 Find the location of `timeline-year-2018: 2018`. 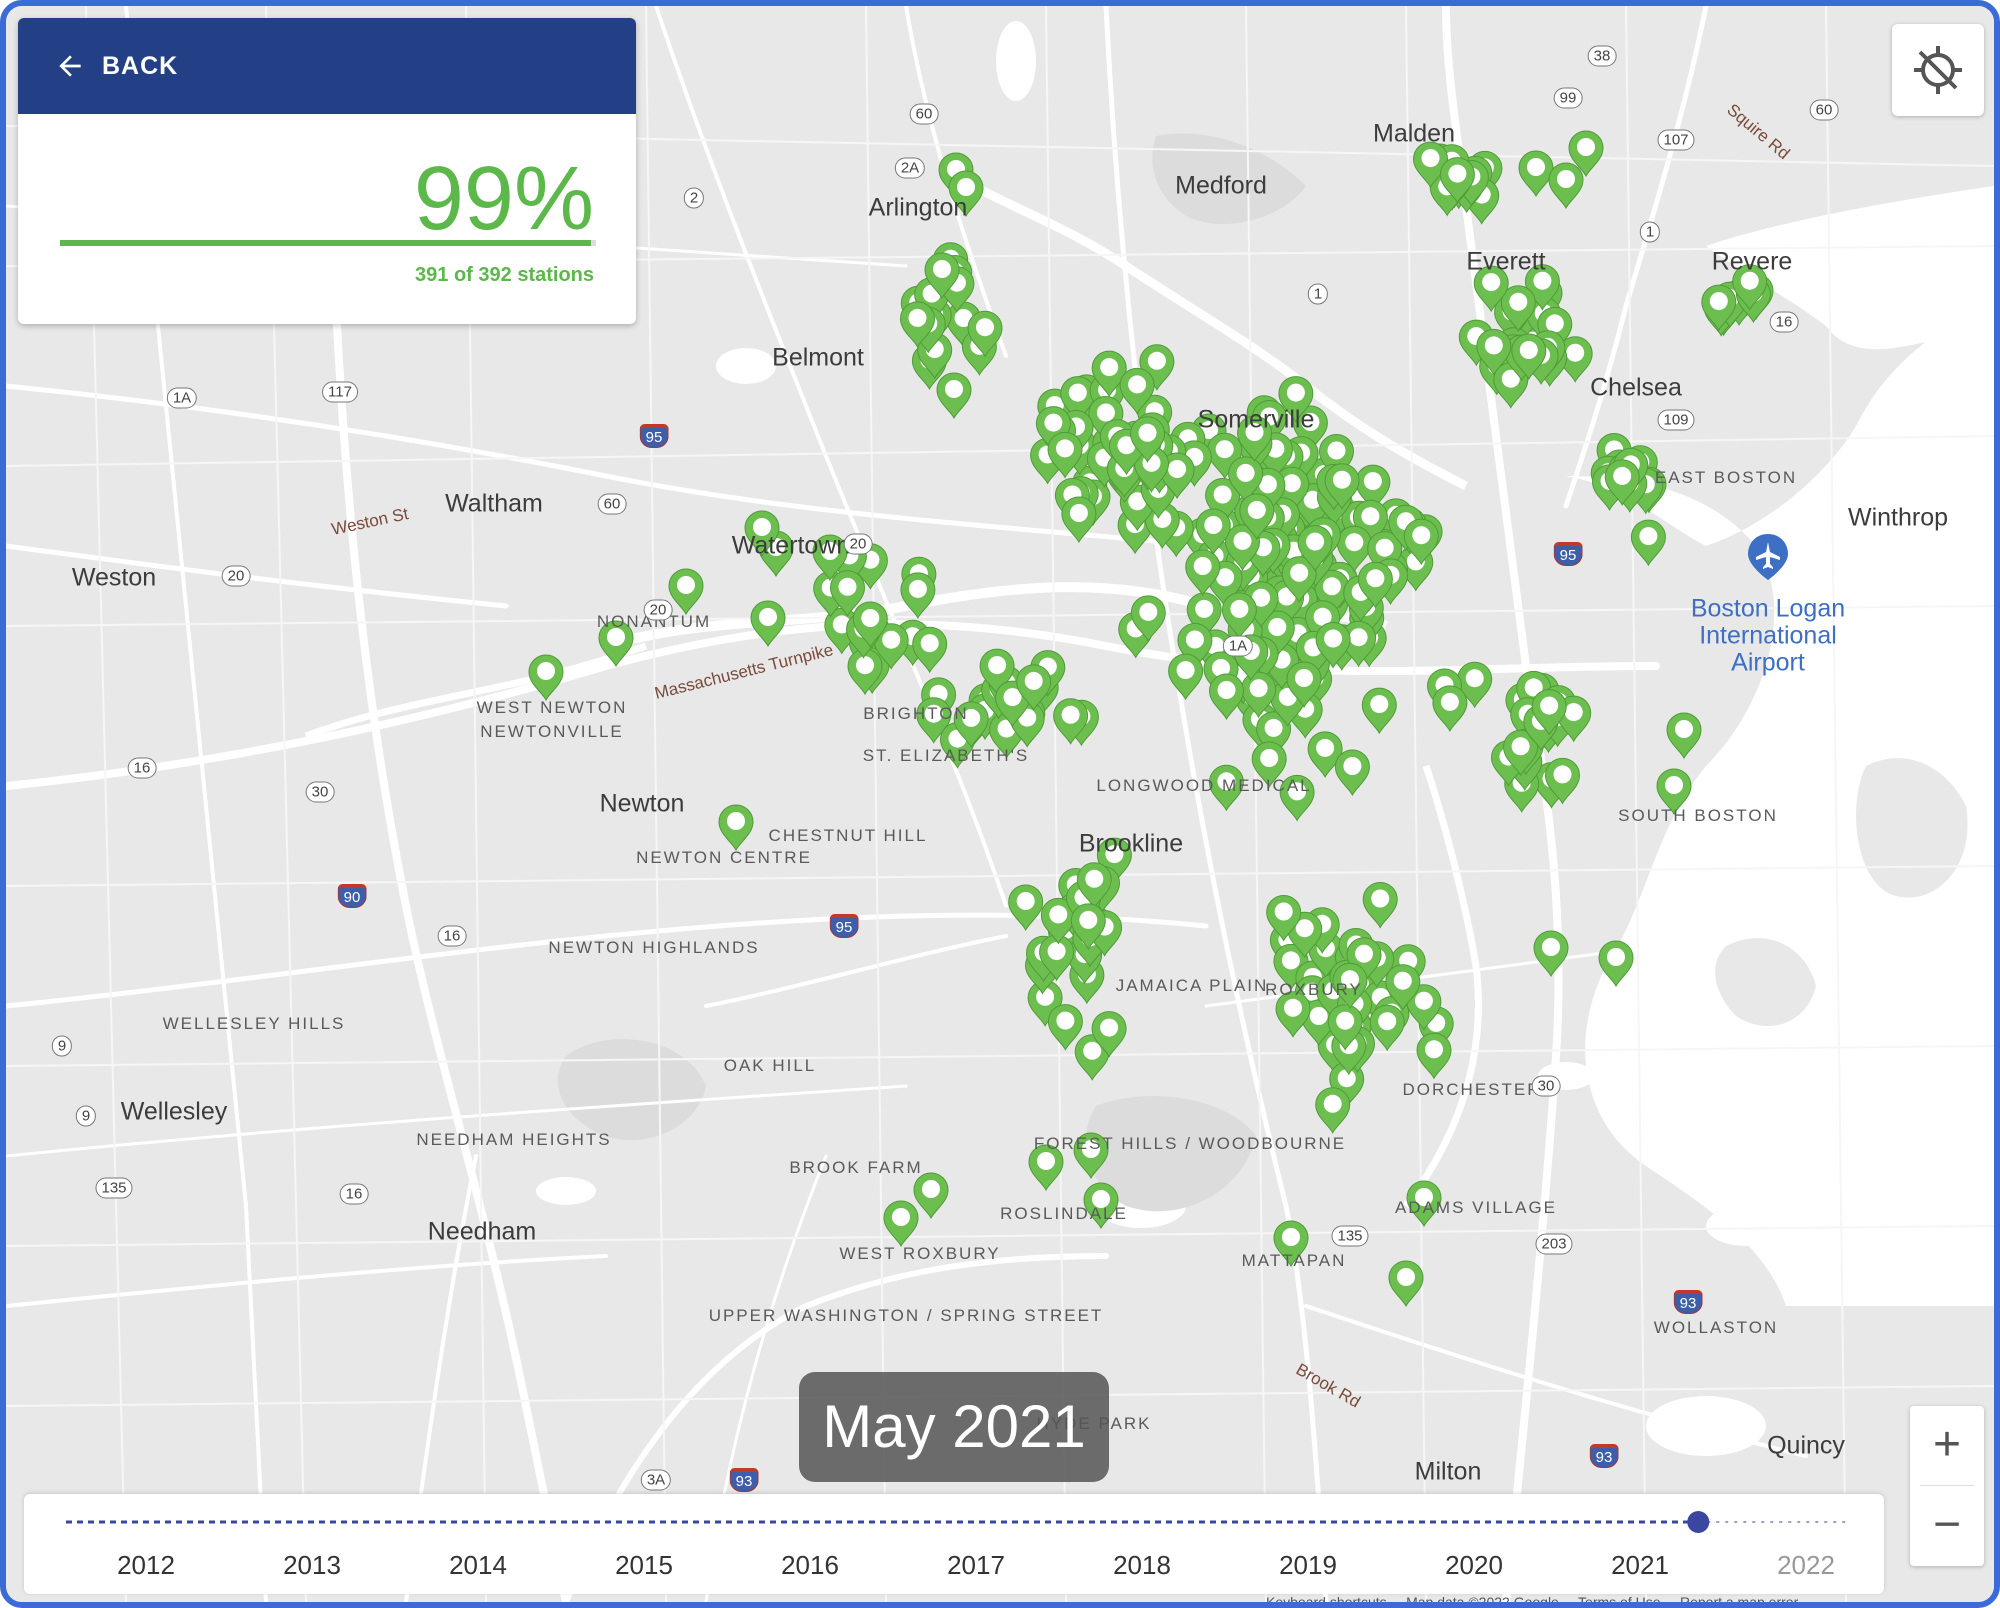

timeline-year-2018: 2018 is located at coordinates (1142, 1565).